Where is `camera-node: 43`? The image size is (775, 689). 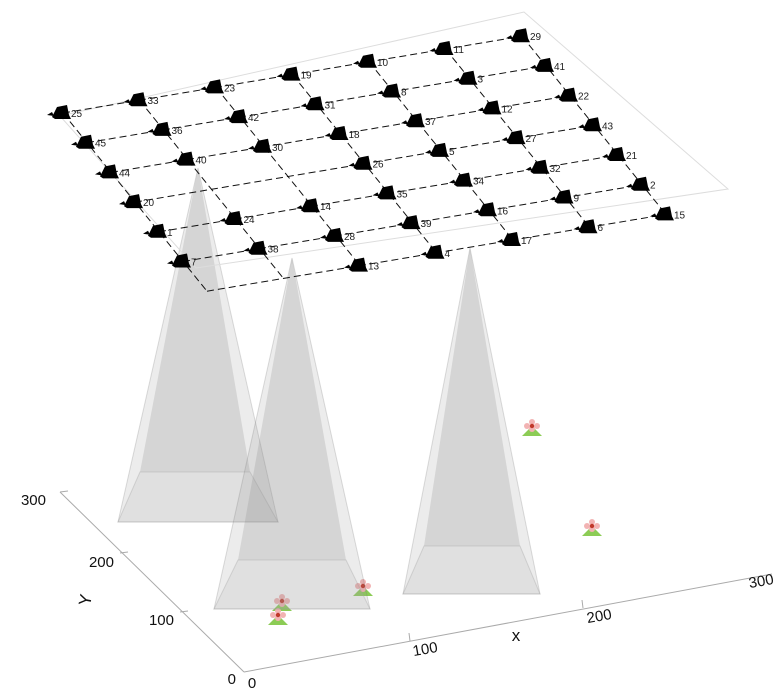
camera-node: 43 is located at coordinates (596, 124).